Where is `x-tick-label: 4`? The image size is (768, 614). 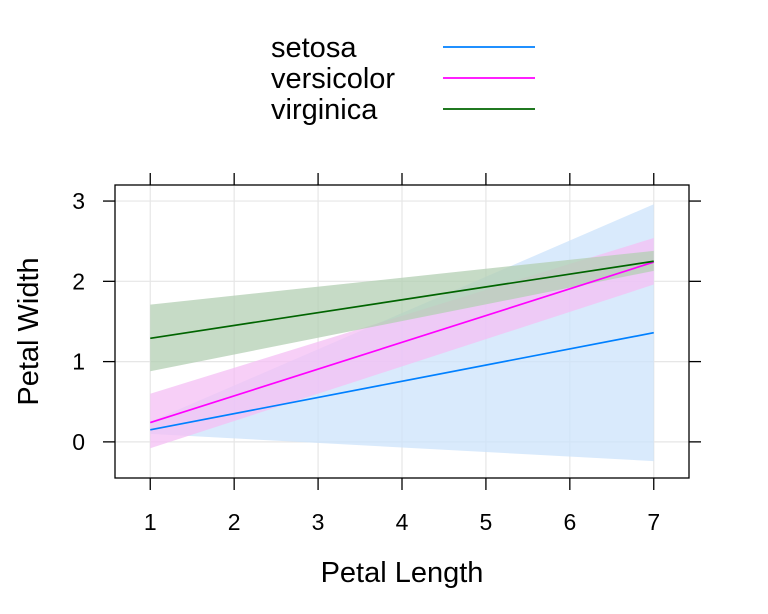
x-tick-label: 4 is located at coordinates (402, 522).